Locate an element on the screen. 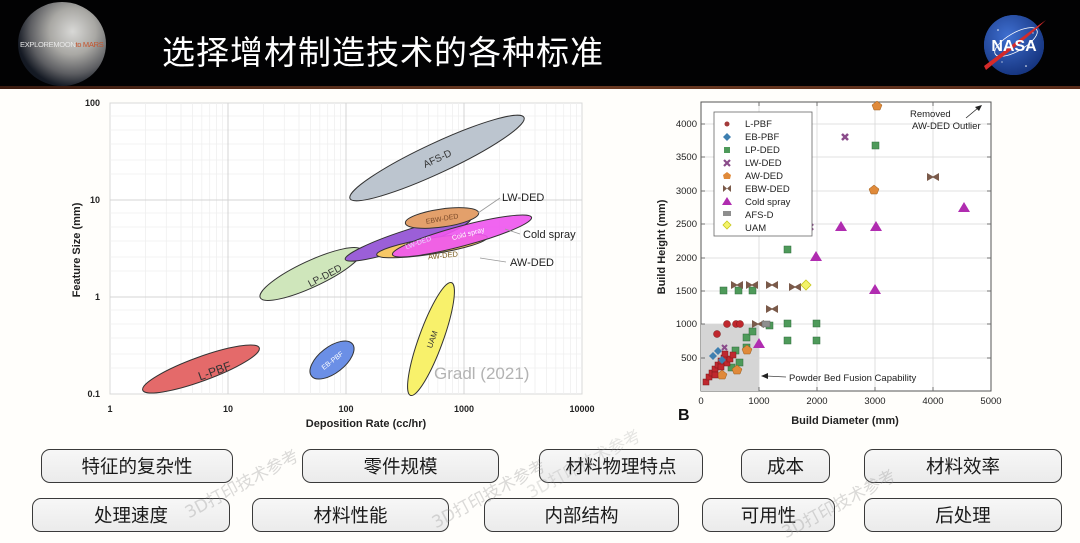 This screenshot has height=543, width=1080. criterion-label: 材料性能 is located at coordinates (350, 516).